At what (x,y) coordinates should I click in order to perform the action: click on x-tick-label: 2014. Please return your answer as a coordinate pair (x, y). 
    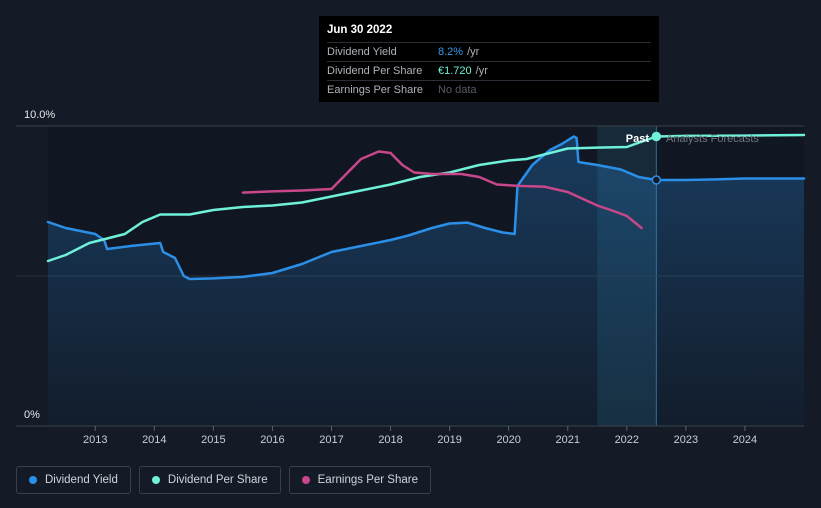
    Looking at the image, I should click on (154, 440).